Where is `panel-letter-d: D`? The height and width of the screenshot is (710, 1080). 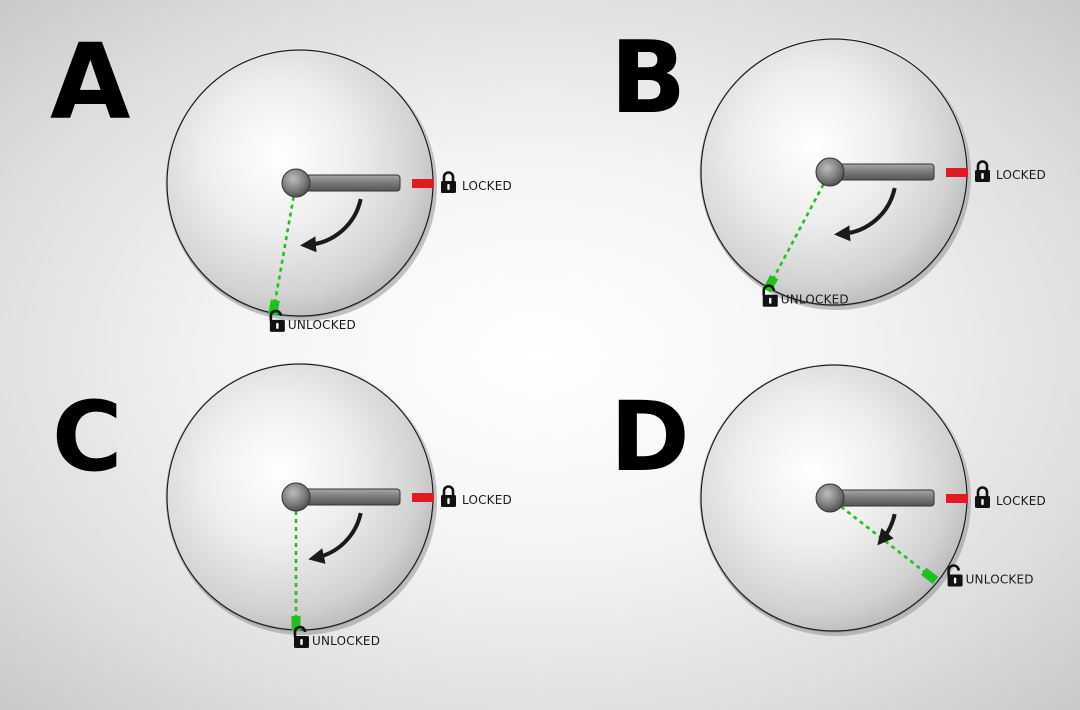
panel-letter-d: D is located at coordinates (650, 437).